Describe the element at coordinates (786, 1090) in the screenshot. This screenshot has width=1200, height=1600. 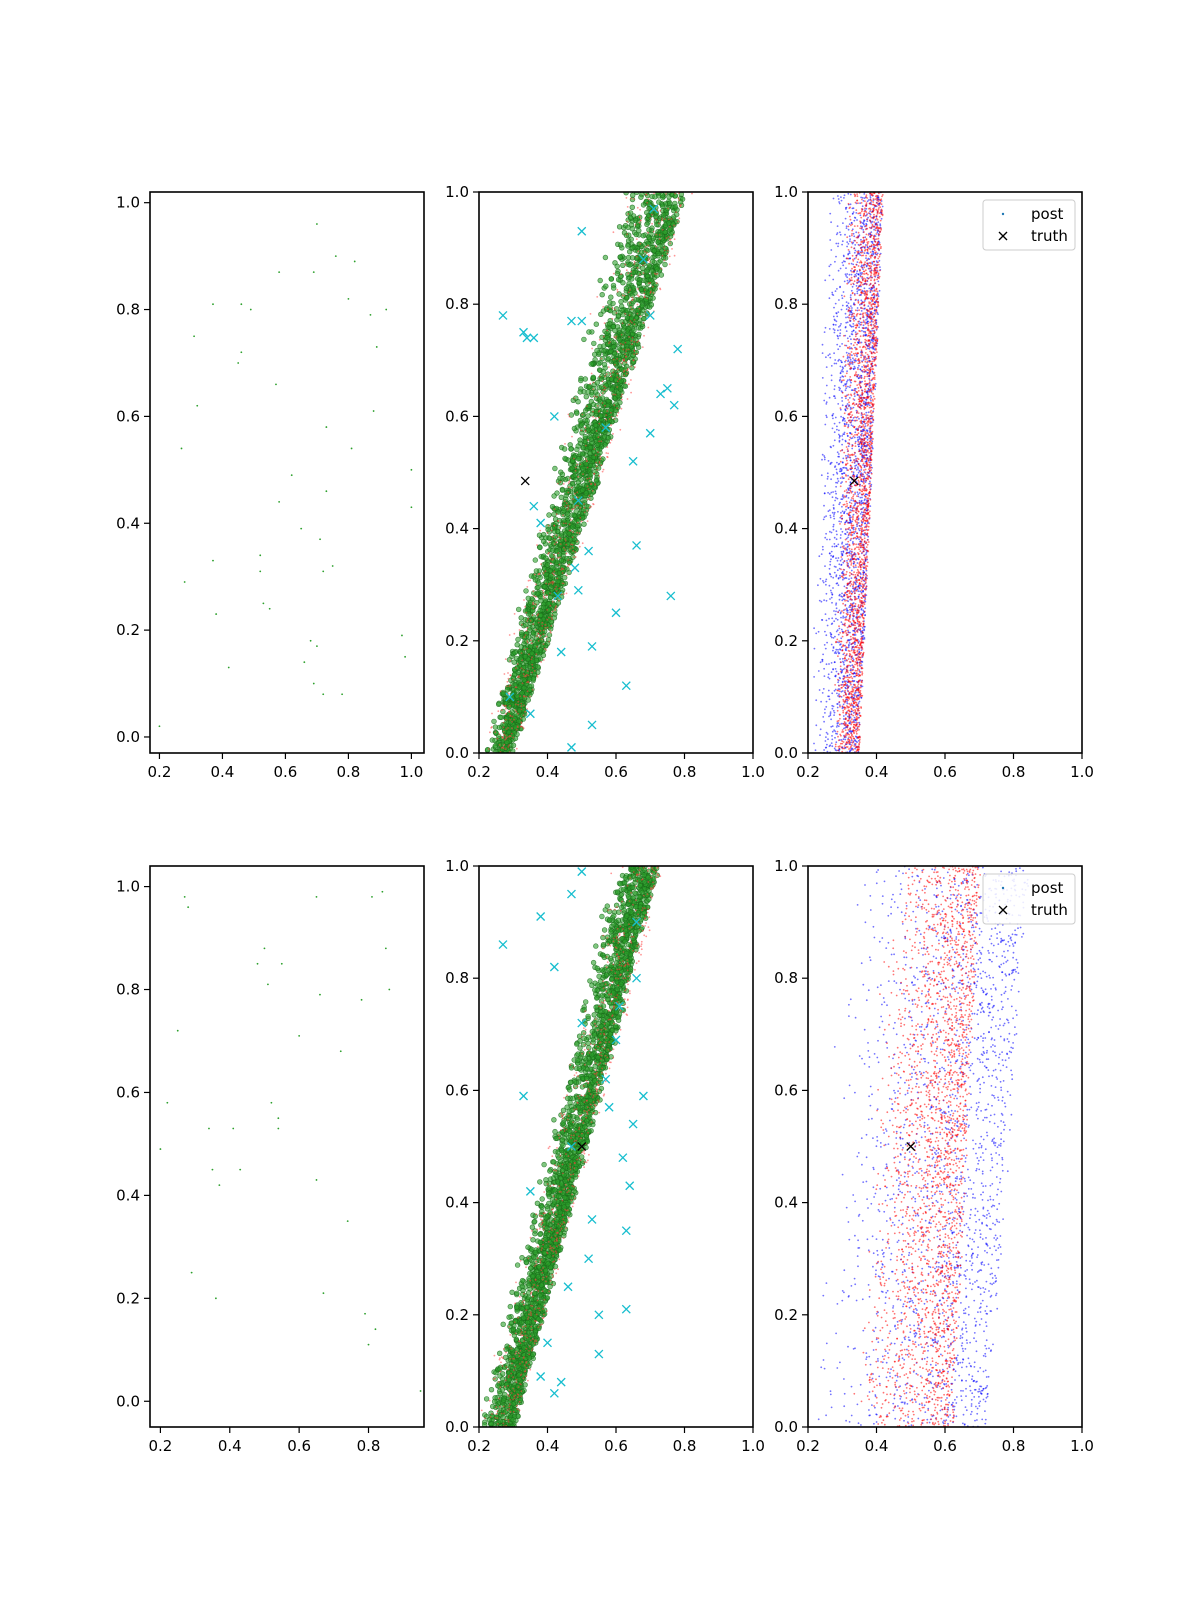
I see `y-tick-label: 0.6` at that location.